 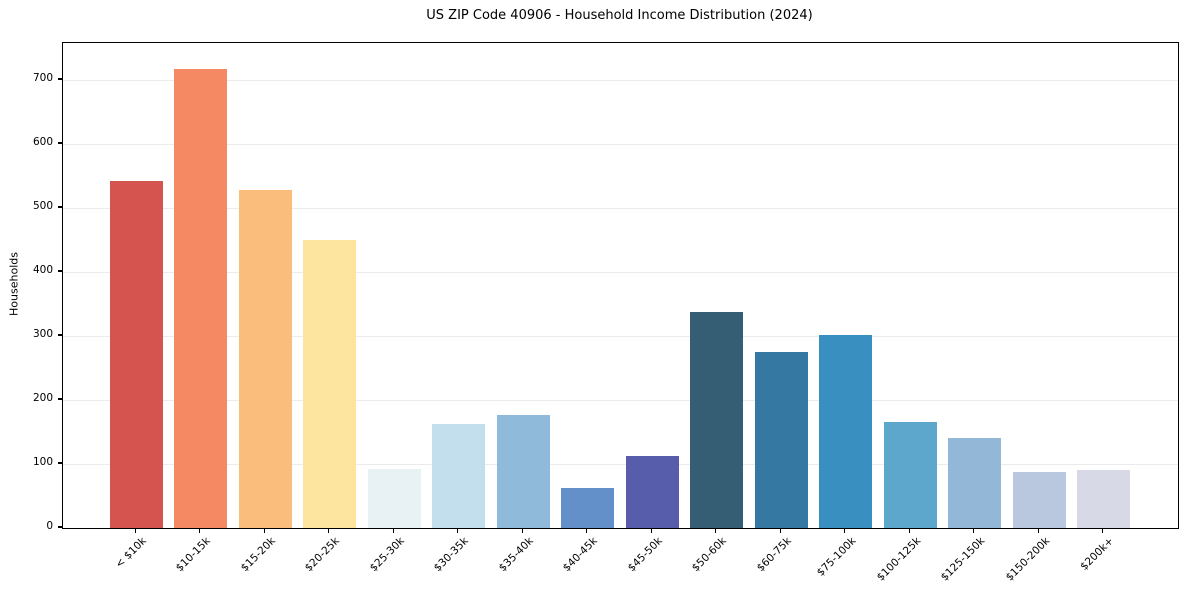 I want to click on x-tick-label-$75-100k: $75-100k, so click(x=836, y=557).